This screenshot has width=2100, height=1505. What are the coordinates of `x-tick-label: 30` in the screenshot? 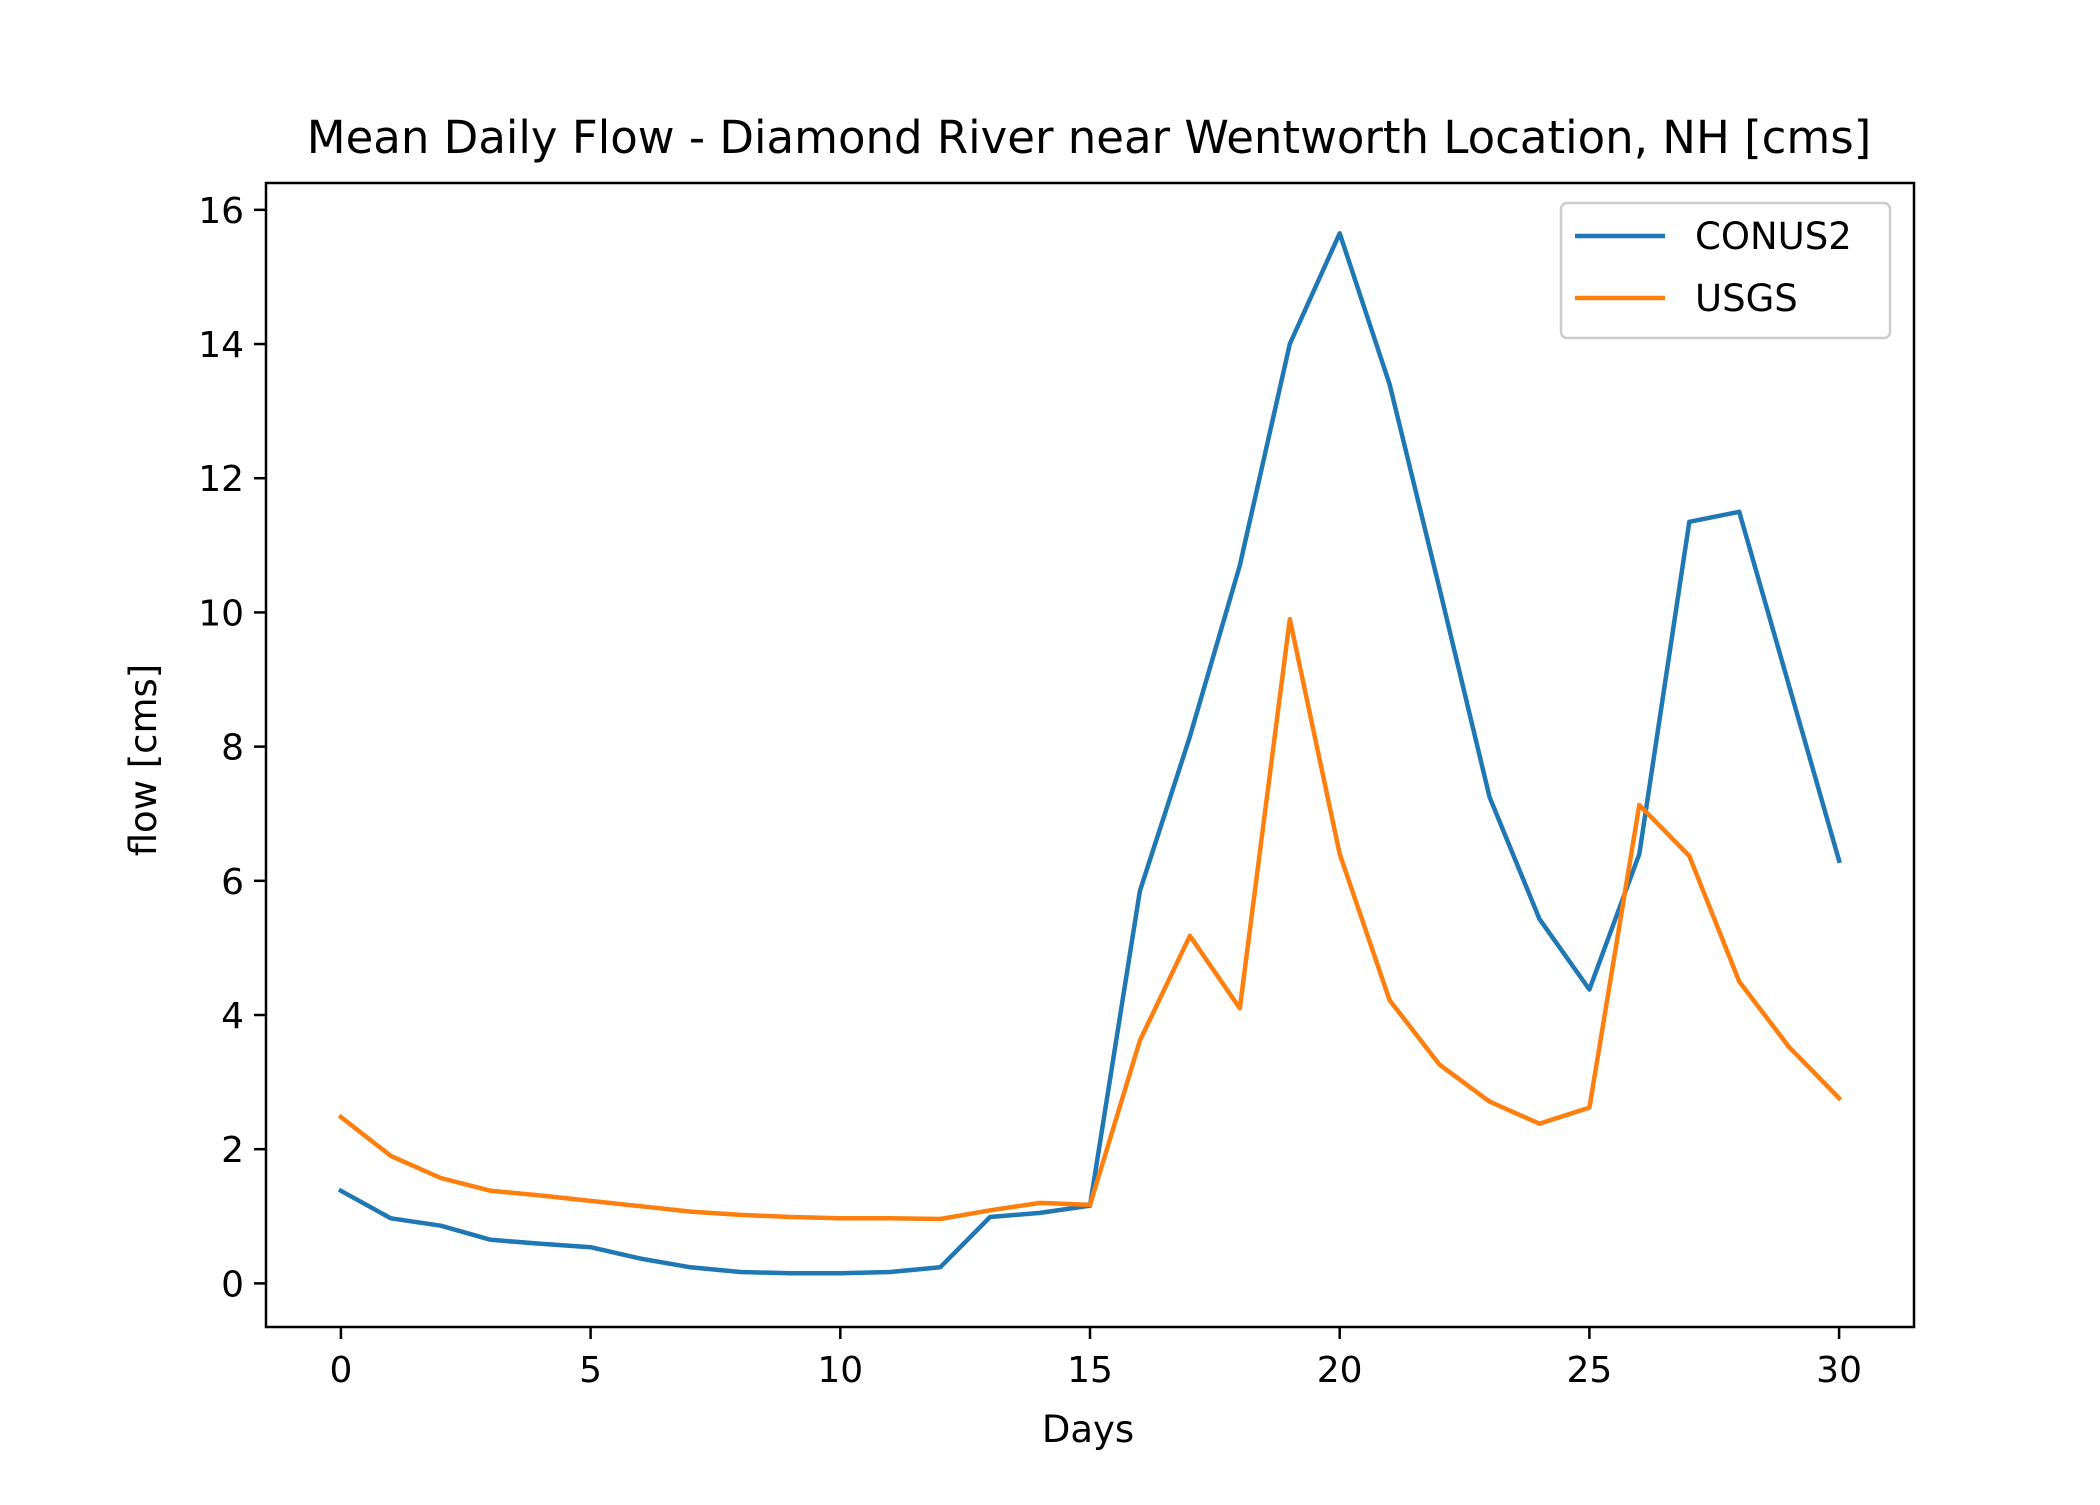 It's located at (1839, 1370).